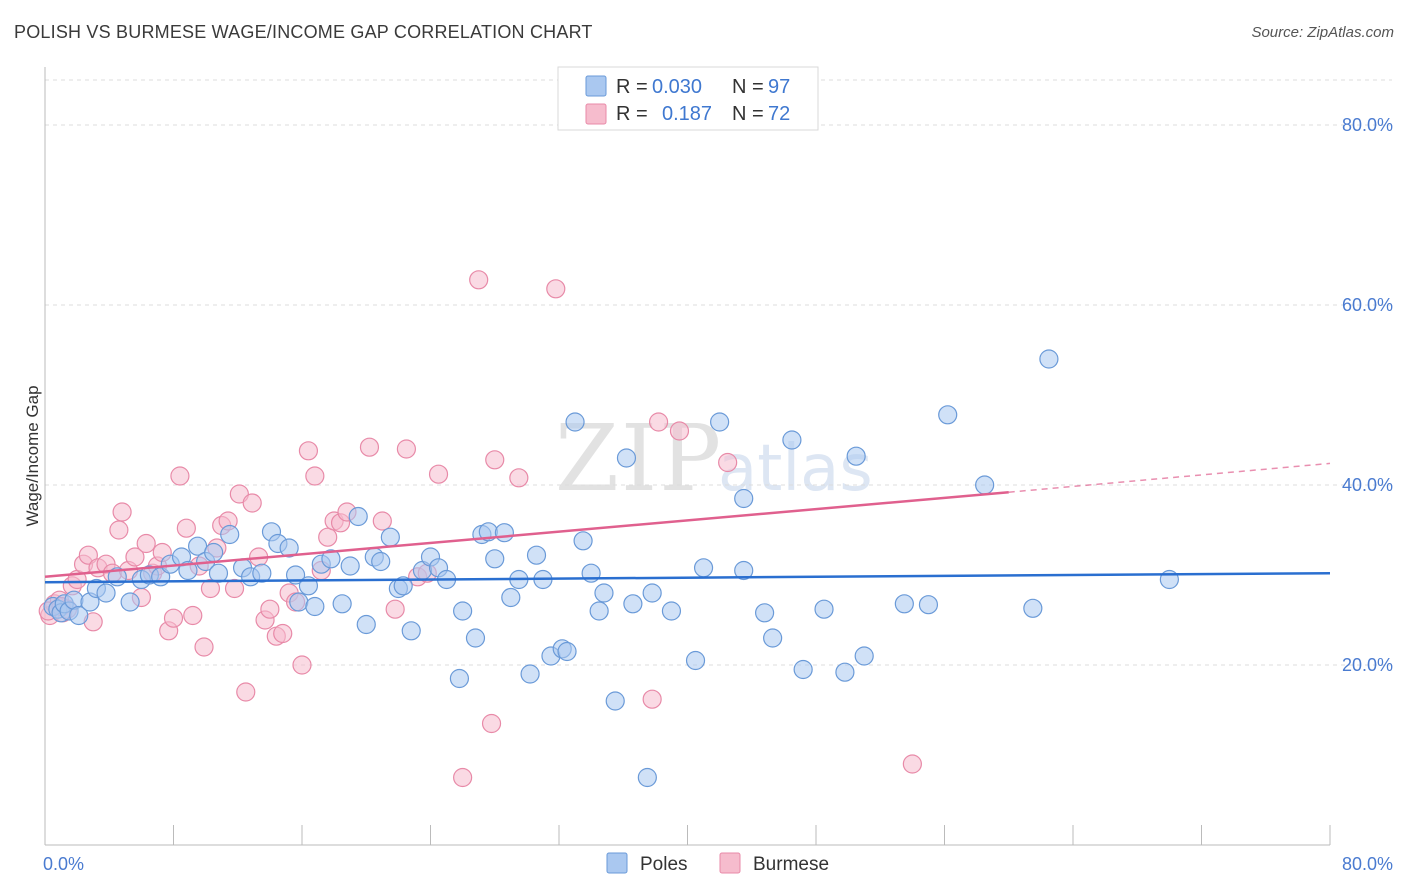 This screenshot has height=892, width=1406. Describe the element at coordinates (63, 864) in the screenshot. I see `x-tick-label-0: 0.0%` at that location.